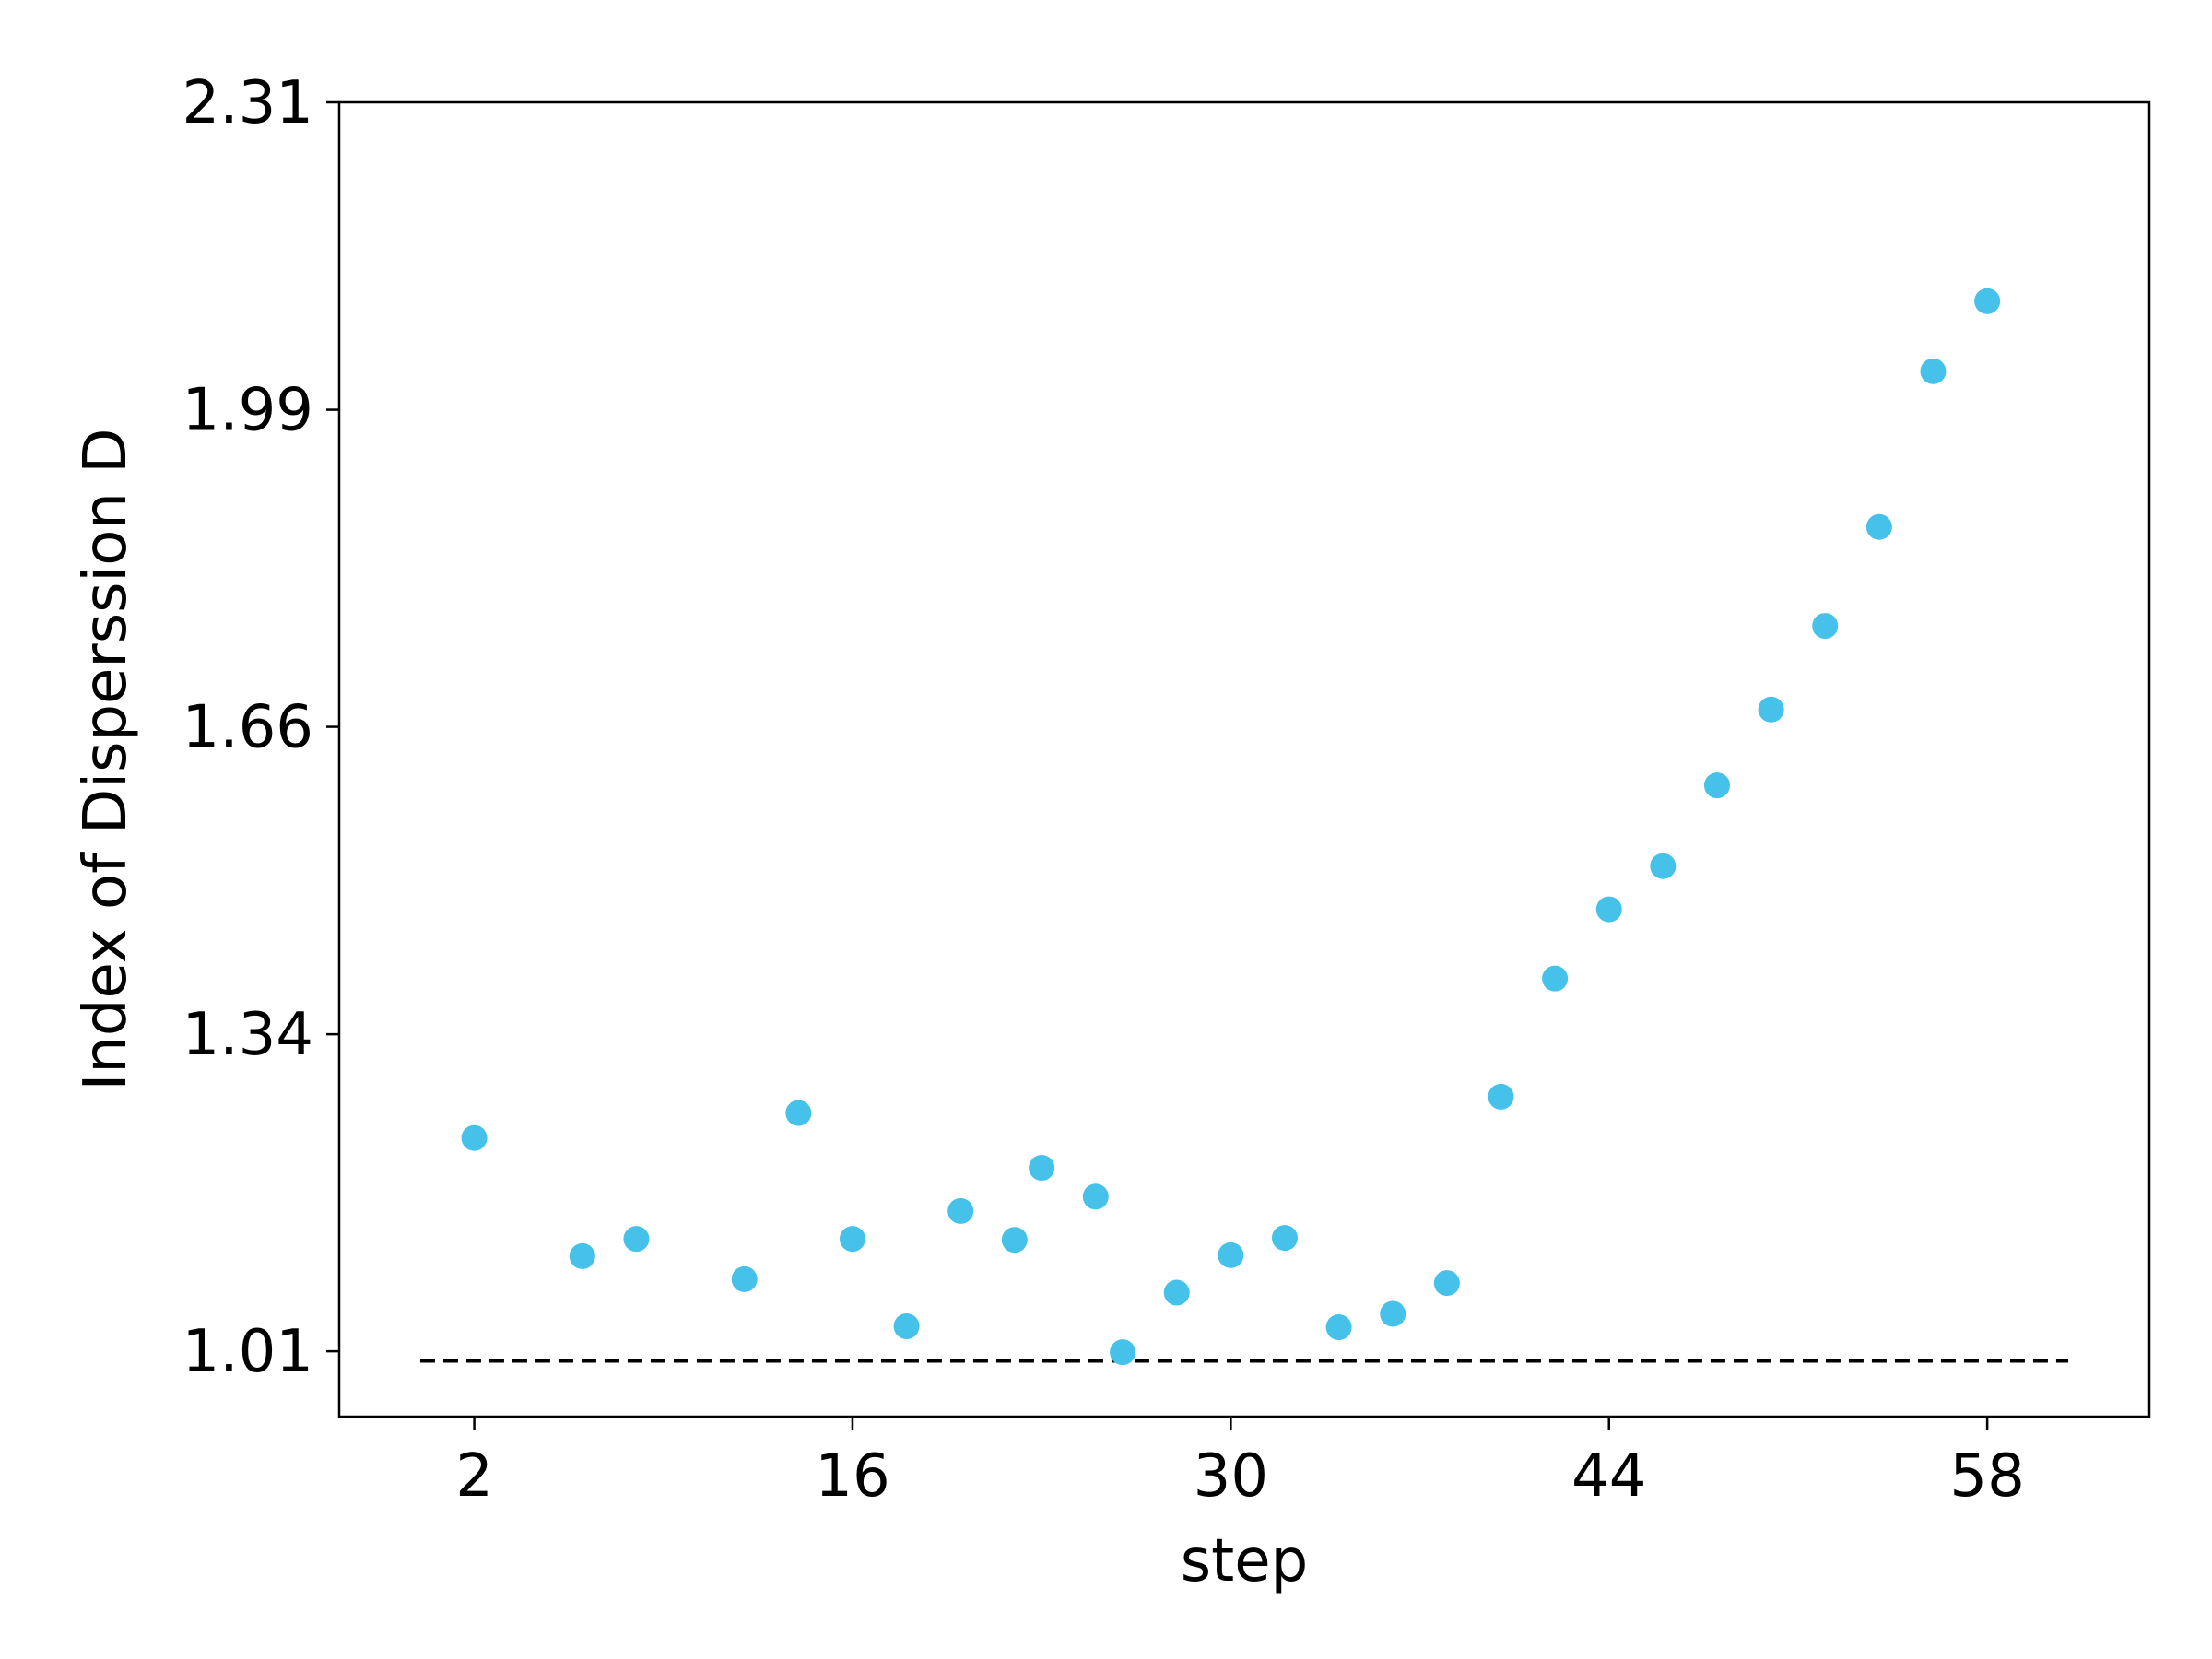 The height and width of the screenshot is (1659, 2212). What do you see at coordinates (852, 1476) in the screenshot?
I see `x-tick-label: 16` at bounding box center [852, 1476].